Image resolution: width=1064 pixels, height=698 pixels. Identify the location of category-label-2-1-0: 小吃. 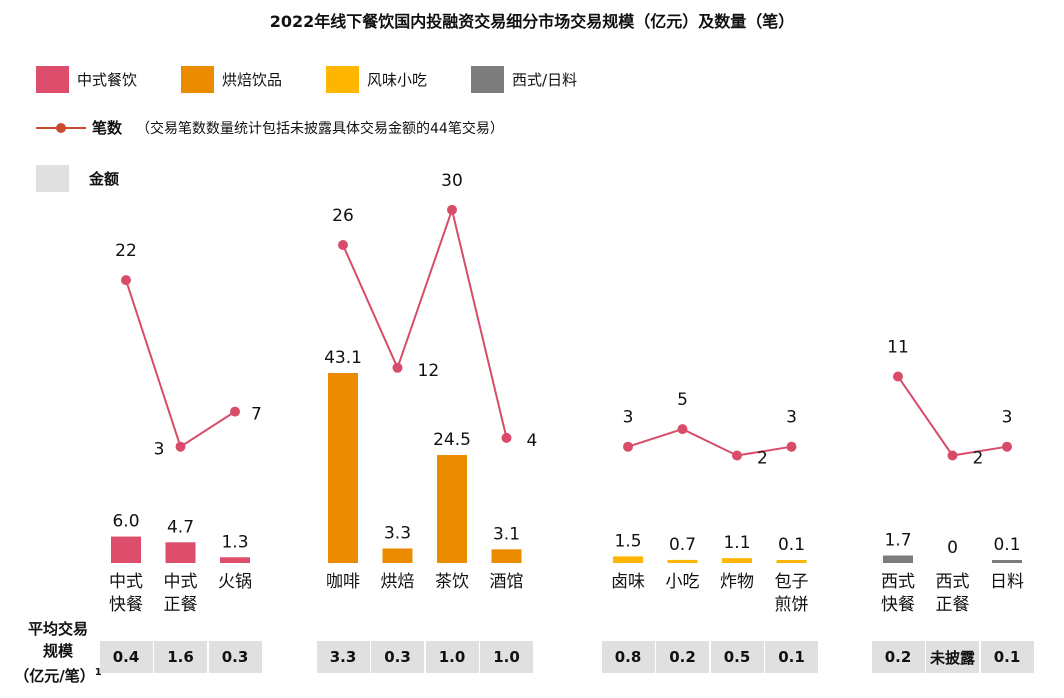
(683, 582).